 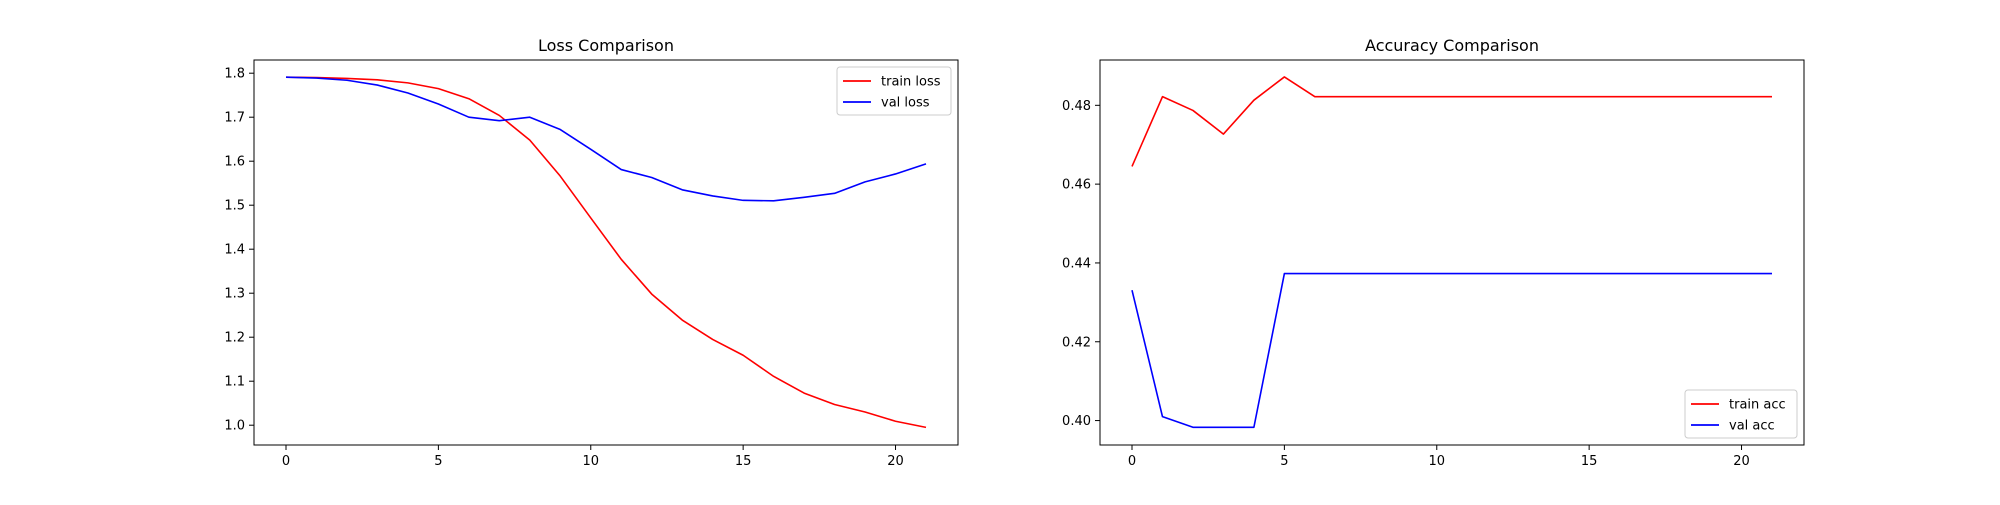 I want to click on legend: train loss val loss, so click(x=894, y=91).